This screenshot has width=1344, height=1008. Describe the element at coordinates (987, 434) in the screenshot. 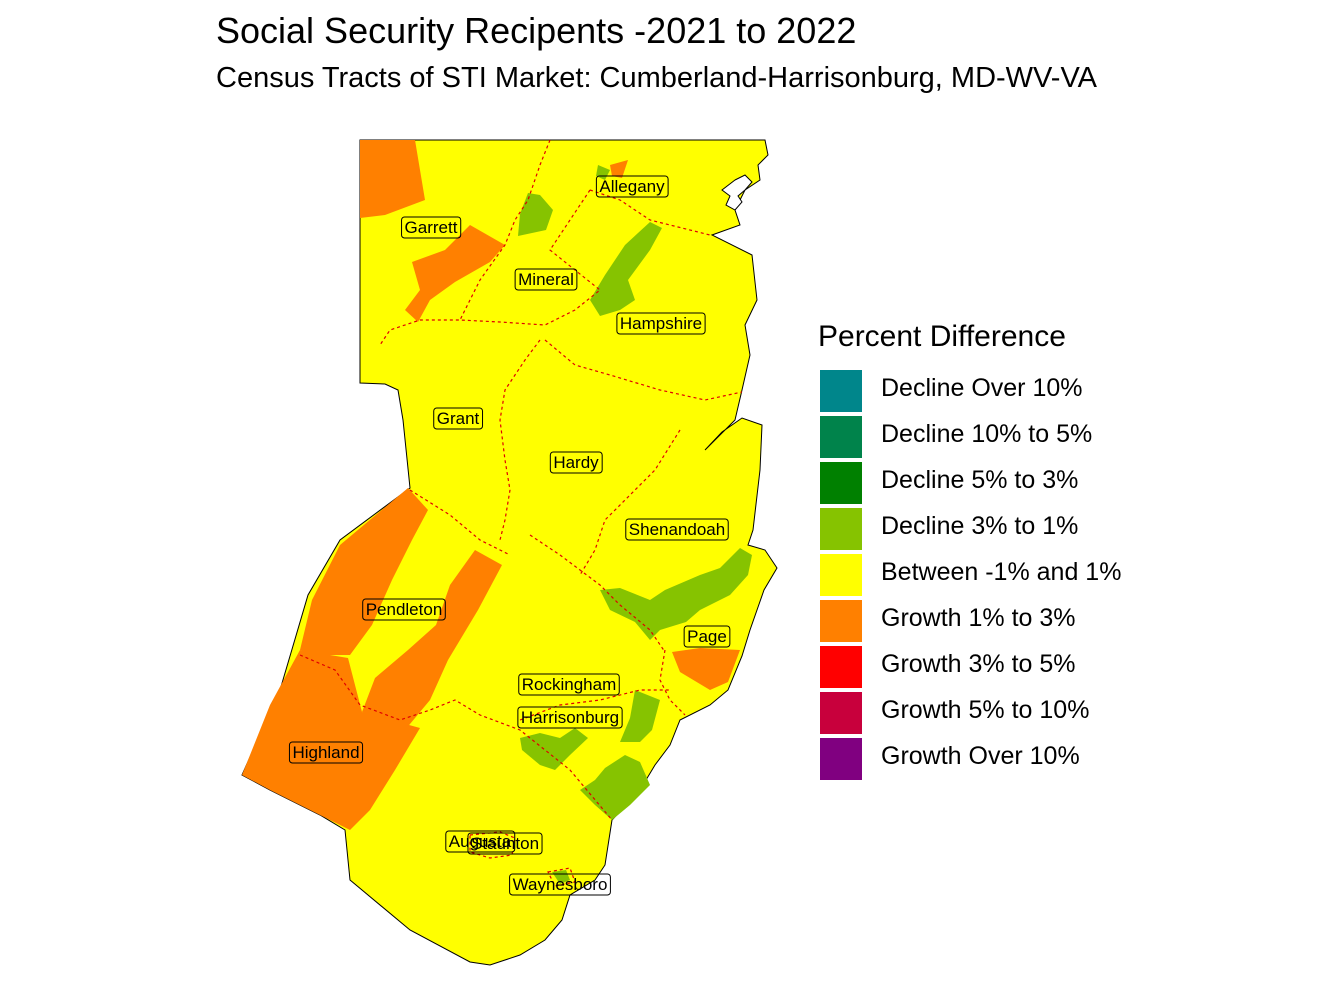

I see `legend-label: Decline 10% to 5%` at that location.